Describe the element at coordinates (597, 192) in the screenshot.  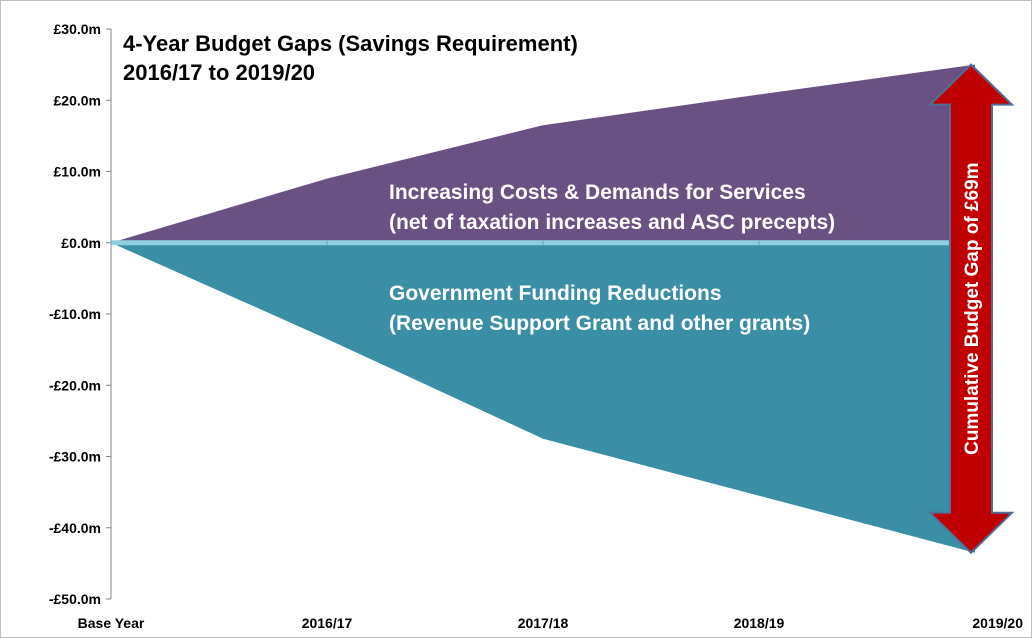
I see `costs-annotation-line-1: Increasing Costs & Demands for Services` at that location.